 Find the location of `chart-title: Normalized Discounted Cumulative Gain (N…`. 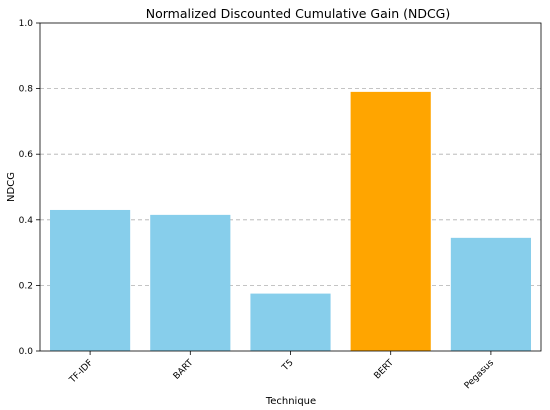

chart-title: Normalized Discounted Cumulative Gain (N… is located at coordinates (298, 13).